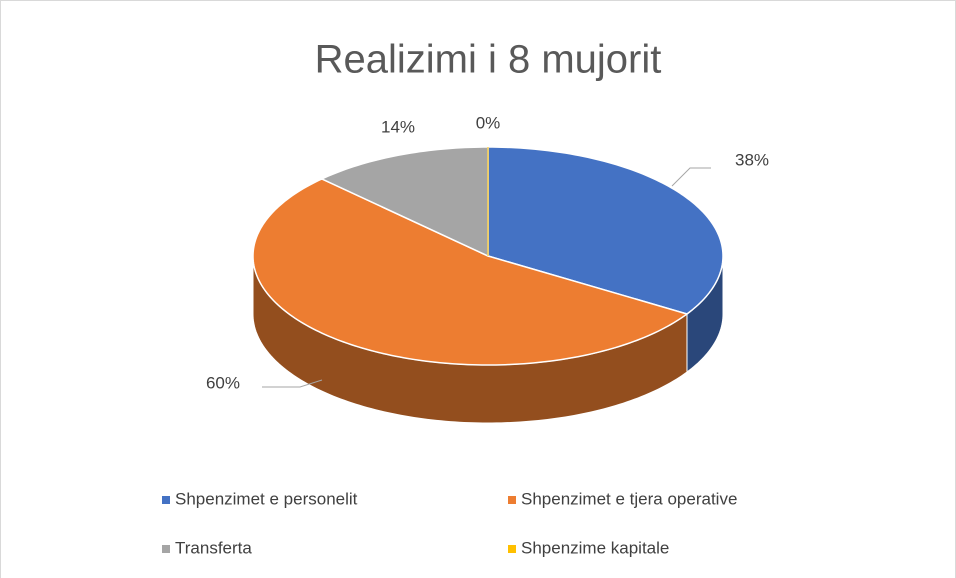 The height and width of the screenshot is (578, 956). I want to click on data-label: 0%, so click(488, 122).